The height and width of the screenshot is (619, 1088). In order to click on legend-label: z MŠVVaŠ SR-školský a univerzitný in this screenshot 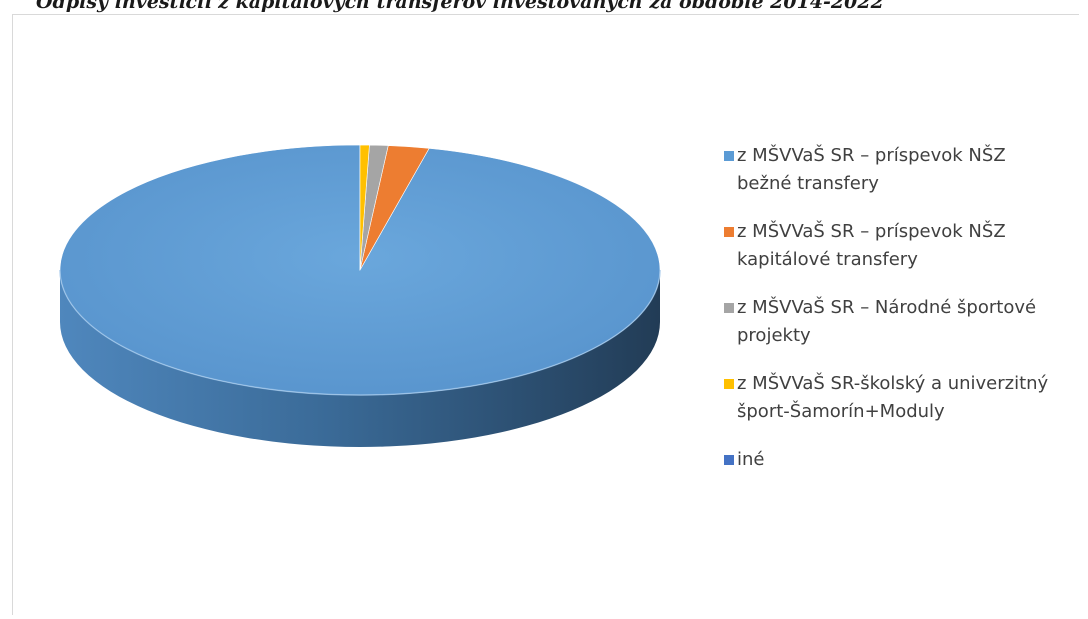, I will do `click(893, 383)`.